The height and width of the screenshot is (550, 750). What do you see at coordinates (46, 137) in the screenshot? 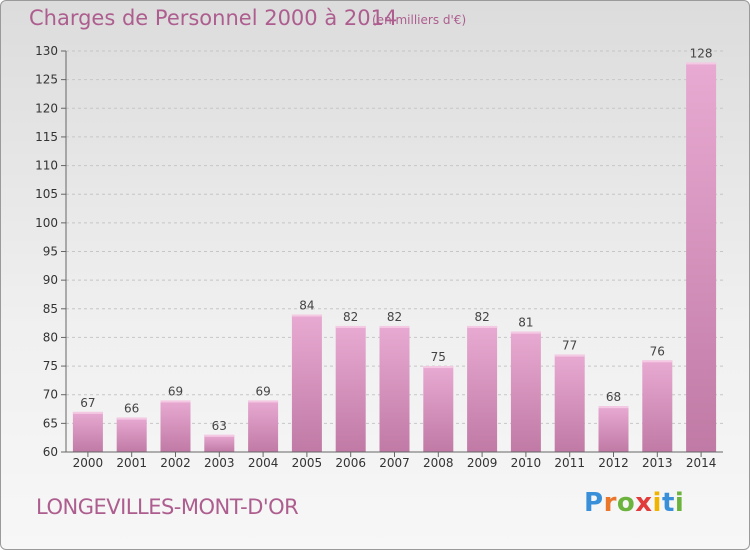
I see `y-tick-label: 115` at bounding box center [46, 137].